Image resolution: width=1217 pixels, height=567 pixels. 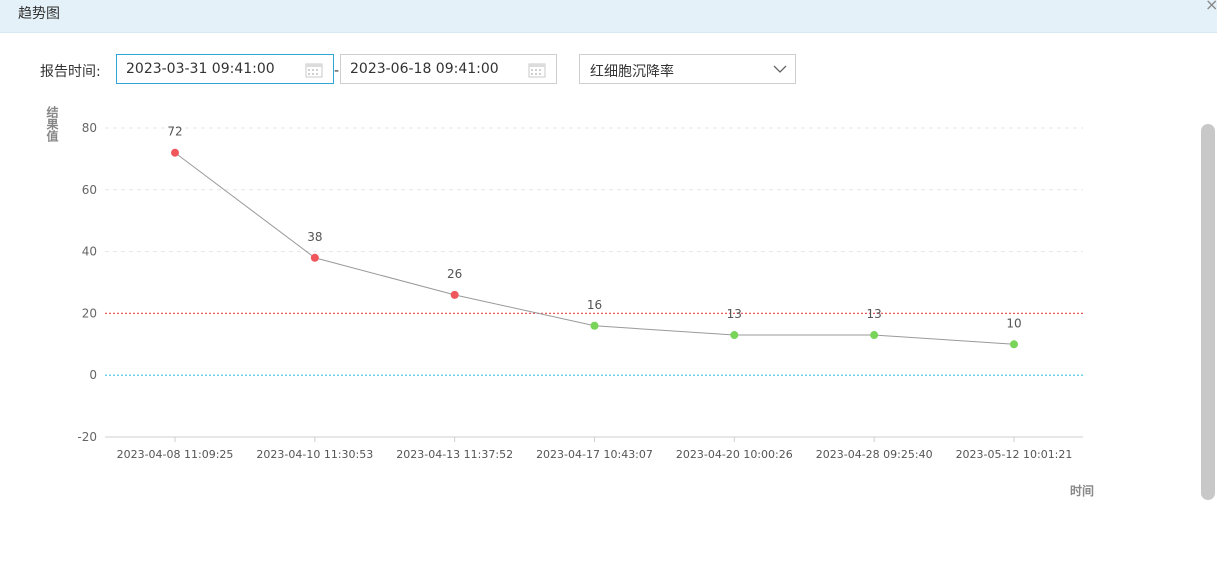 I want to click on y-tick-label: 20, so click(x=89, y=313).